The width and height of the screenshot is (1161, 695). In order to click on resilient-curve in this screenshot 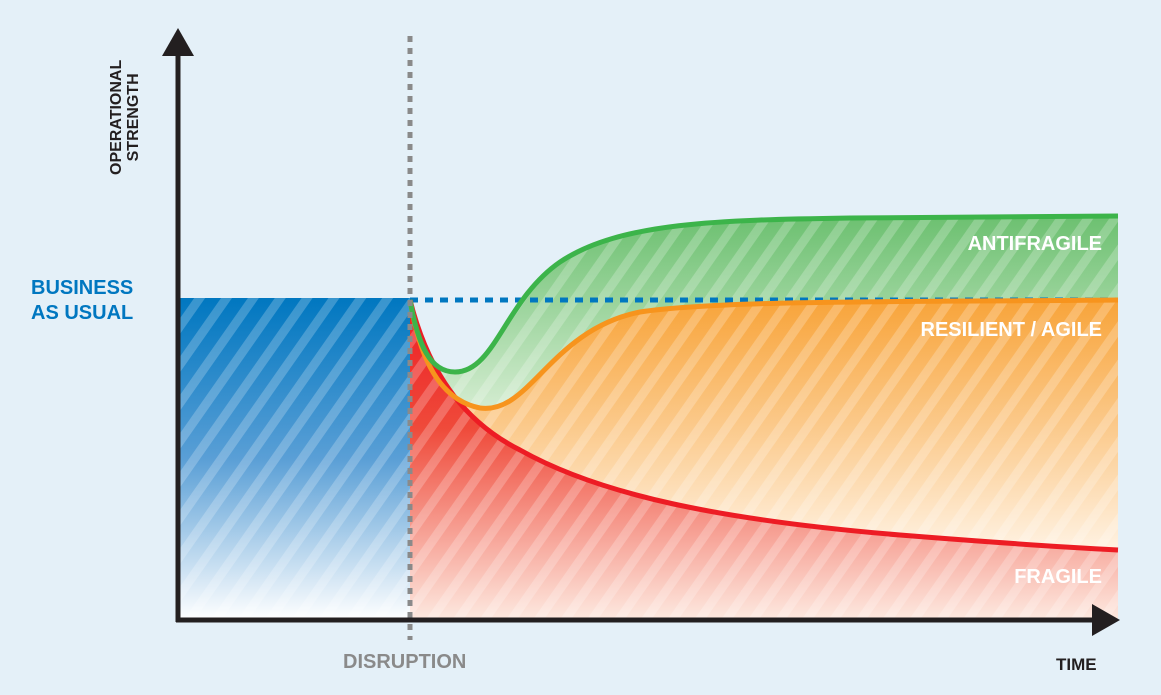, I will do `click(763, 354)`.